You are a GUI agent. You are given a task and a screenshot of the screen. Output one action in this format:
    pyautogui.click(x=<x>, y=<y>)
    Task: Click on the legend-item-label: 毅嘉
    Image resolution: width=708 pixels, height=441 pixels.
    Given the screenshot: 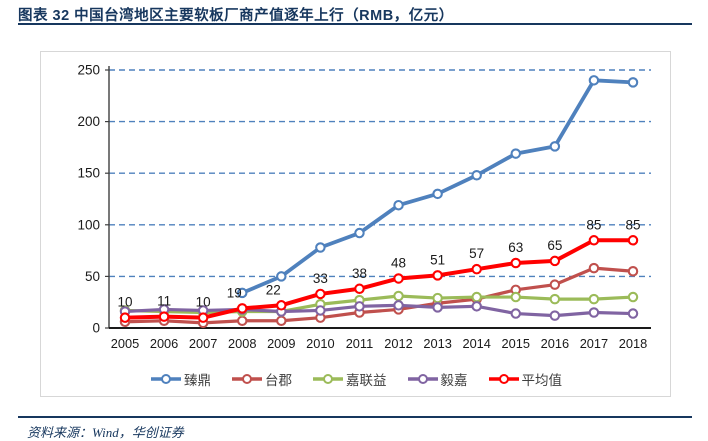 What is the action you would take?
    pyautogui.click(x=454, y=380)
    